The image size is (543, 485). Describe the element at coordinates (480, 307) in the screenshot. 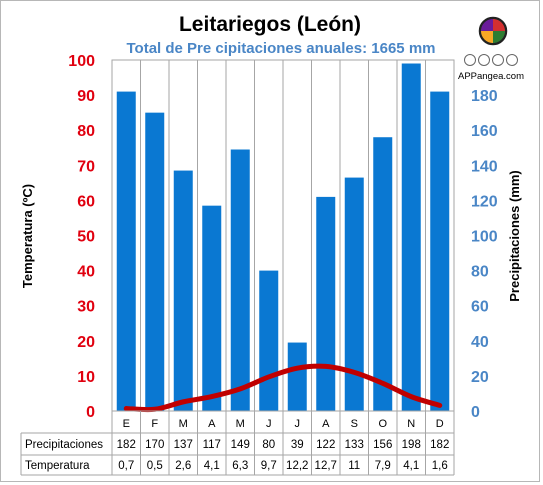

I see `right-tick-label: 60` at that location.